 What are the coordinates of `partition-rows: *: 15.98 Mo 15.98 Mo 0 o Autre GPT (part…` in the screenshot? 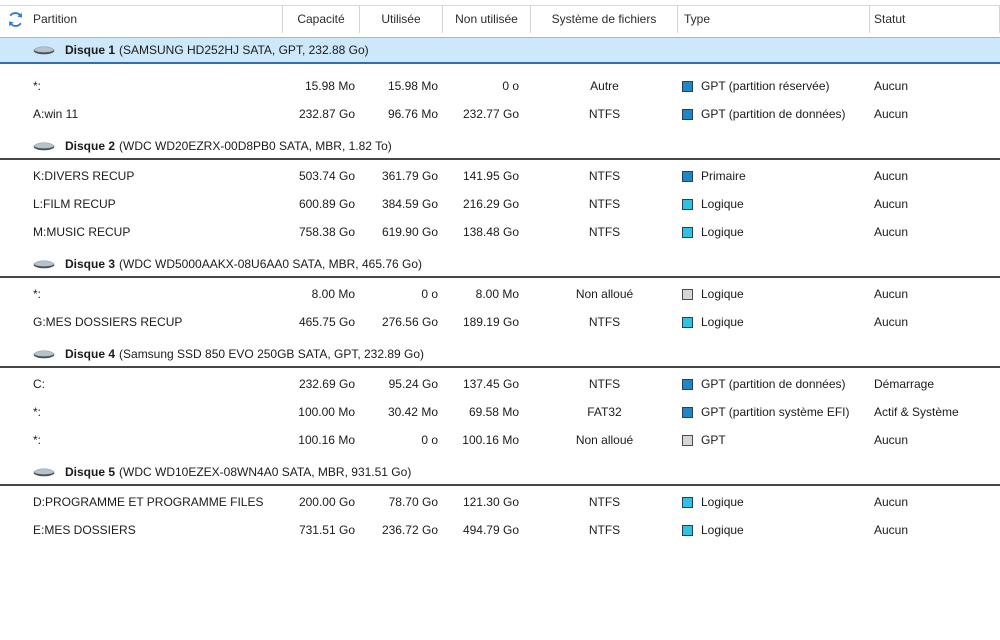 It's located at (500, 100).